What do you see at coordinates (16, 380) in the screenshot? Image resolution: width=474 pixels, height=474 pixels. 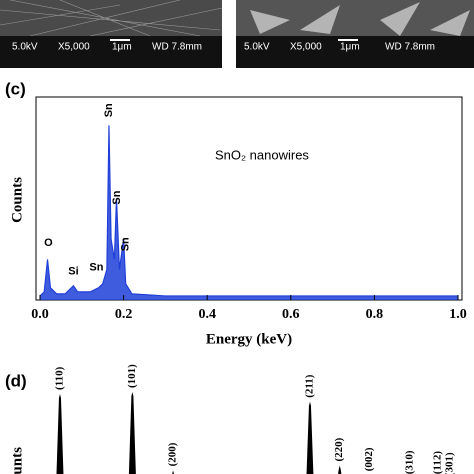 I see `panel-label: (d)` at bounding box center [16, 380].